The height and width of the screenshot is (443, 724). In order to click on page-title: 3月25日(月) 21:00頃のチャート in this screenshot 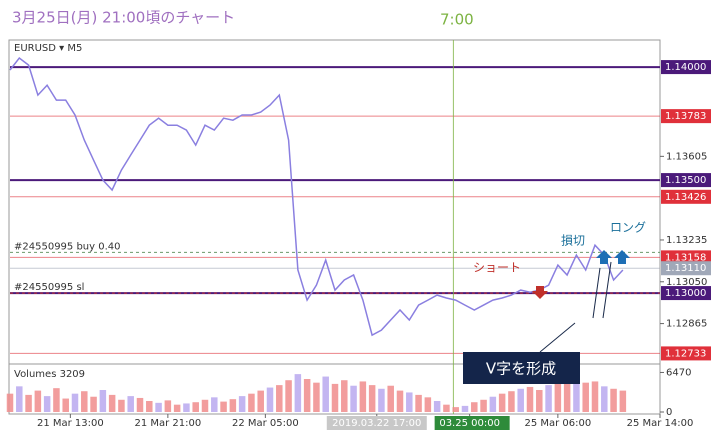, I will do `click(123, 18)`.